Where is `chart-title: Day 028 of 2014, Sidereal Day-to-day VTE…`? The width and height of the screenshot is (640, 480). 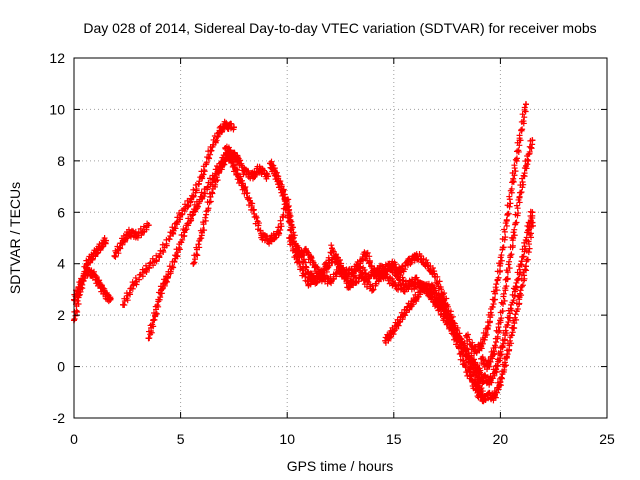
chart-title: Day 028 of 2014, Sidereal Day-to-day VTE… is located at coordinates (339, 28).